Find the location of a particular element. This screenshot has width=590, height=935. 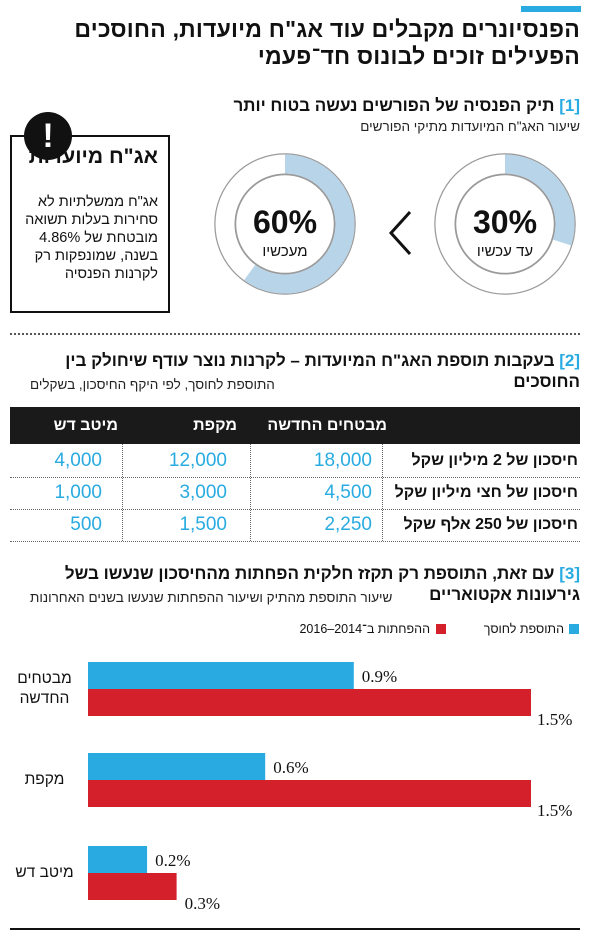

exclamation-icon: ! is located at coordinates (48, 136).